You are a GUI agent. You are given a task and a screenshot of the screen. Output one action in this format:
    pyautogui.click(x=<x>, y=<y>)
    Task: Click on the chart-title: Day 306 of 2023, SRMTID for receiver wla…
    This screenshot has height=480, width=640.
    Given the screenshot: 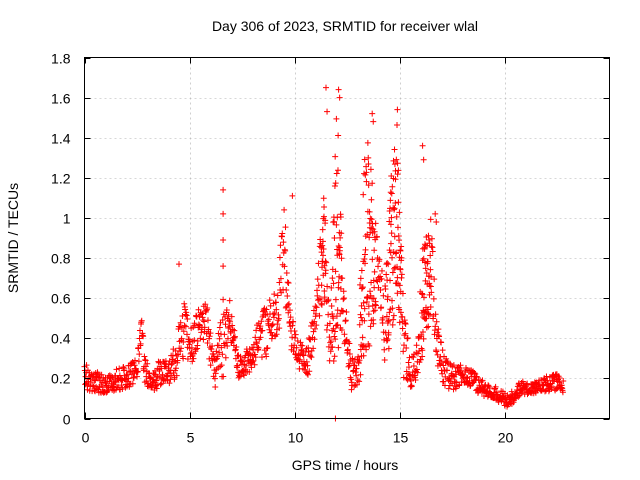 What is the action you would take?
    pyautogui.click(x=345, y=26)
    